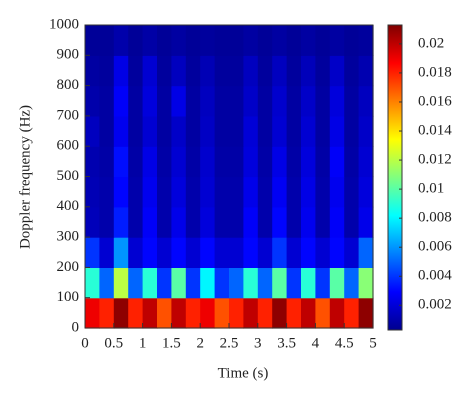 This screenshot has width=474, height=401. Describe the element at coordinates (435, 247) in the screenshot. I see `colorbar-tick-label: 0.006` at that location.